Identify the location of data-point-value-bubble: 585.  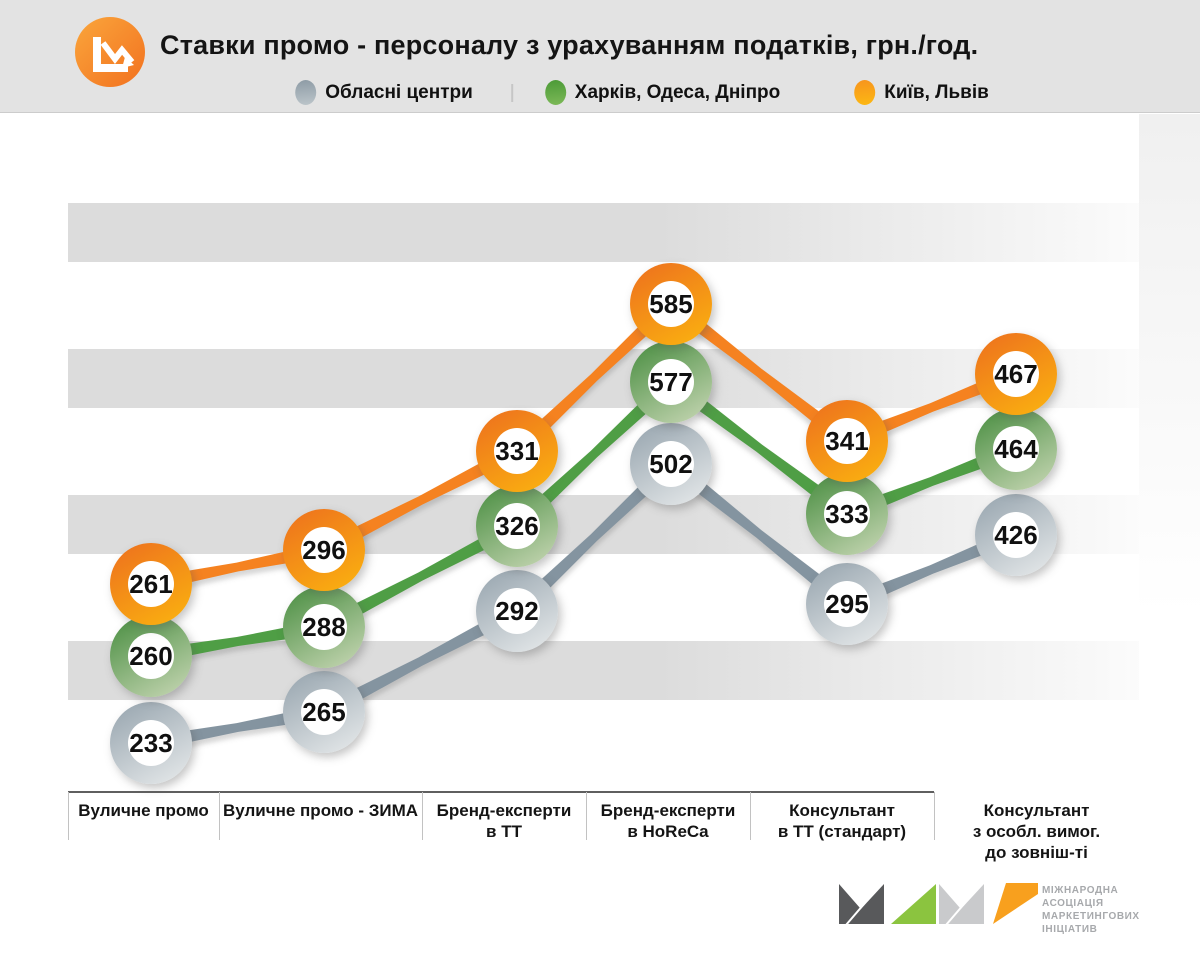
(671, 304).